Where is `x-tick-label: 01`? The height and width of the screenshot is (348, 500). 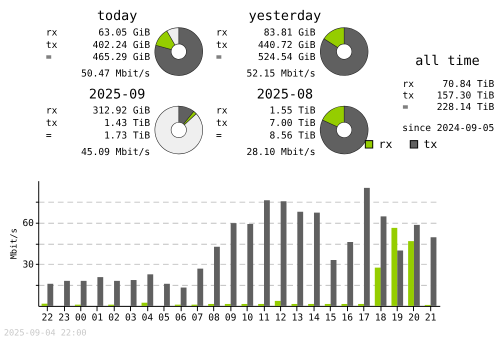 x-tick-label: 01 is located at coordinates (98, 318).